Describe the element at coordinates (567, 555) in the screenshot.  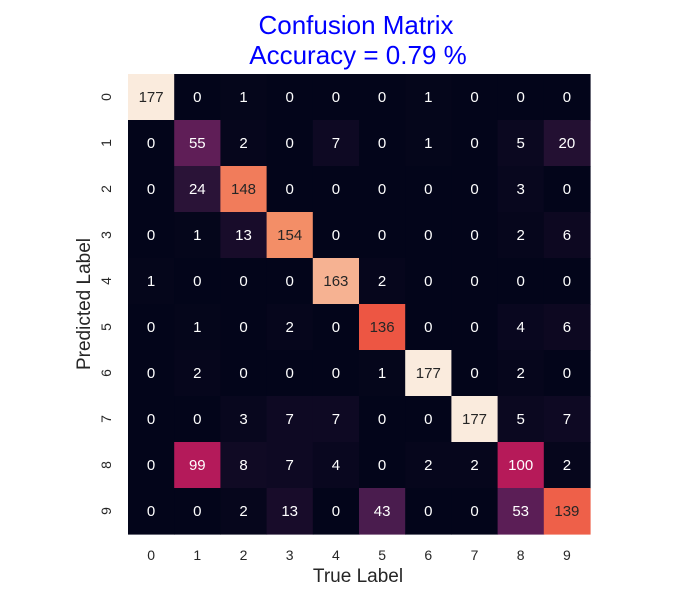
I see `x-tick-label-9: 9` at that location.